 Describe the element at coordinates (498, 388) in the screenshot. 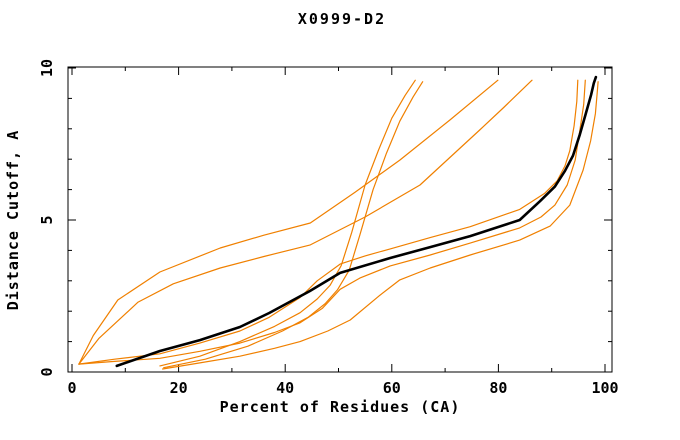

I see `x-tick-label: 80` at that location.